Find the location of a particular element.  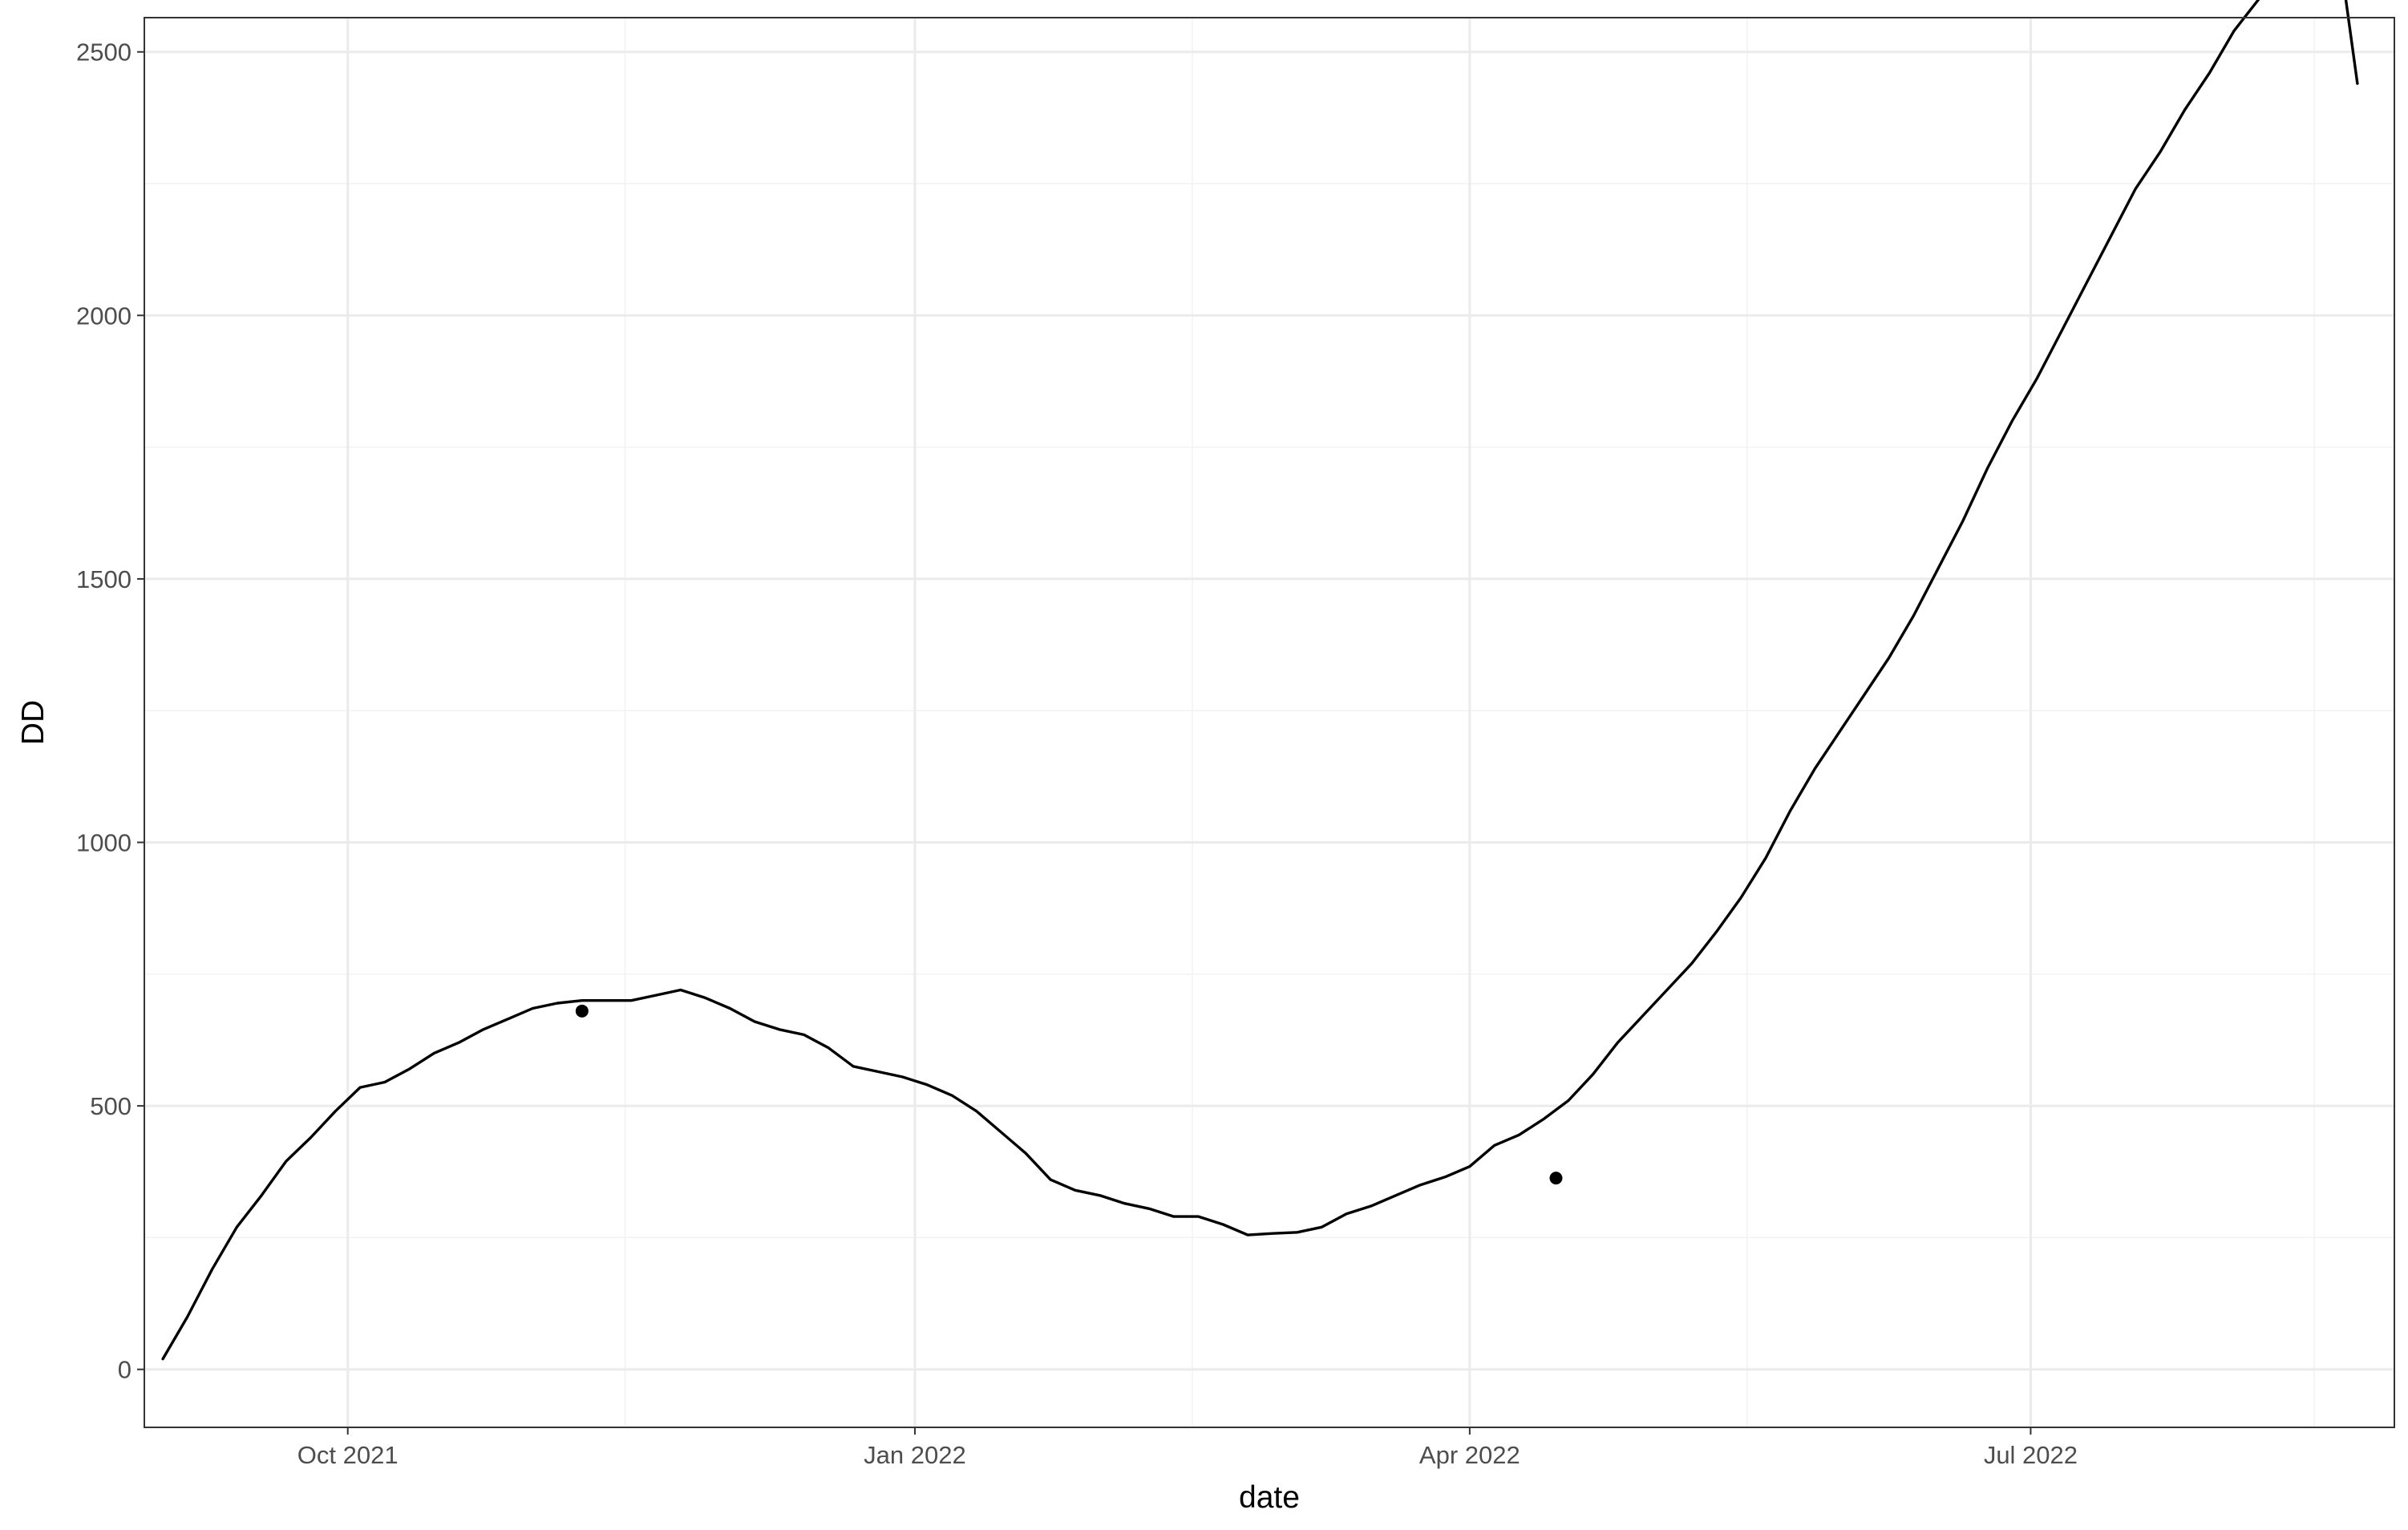

y-tick-label: 500 is located at coordinates (111, 1106).